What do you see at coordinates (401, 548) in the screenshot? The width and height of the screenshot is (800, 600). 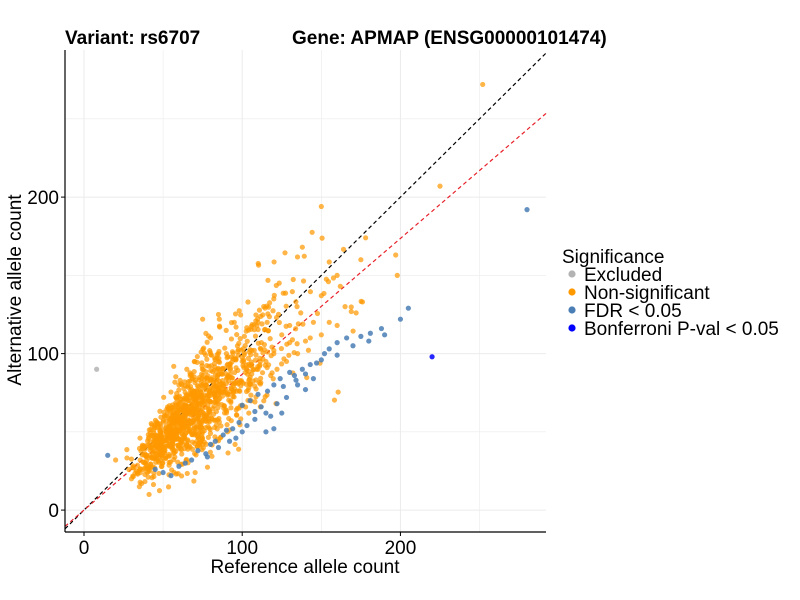 I see `x-tick-label: 200` at bounding box center [401, 548].